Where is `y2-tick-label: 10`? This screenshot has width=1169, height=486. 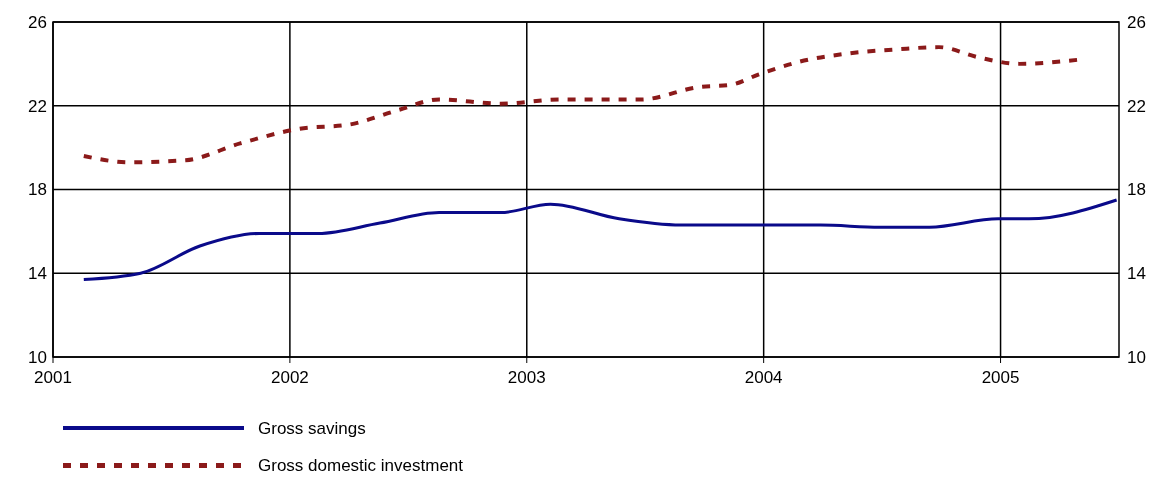
y2-tick-label: 10 is located at coordinates (1136, 357).